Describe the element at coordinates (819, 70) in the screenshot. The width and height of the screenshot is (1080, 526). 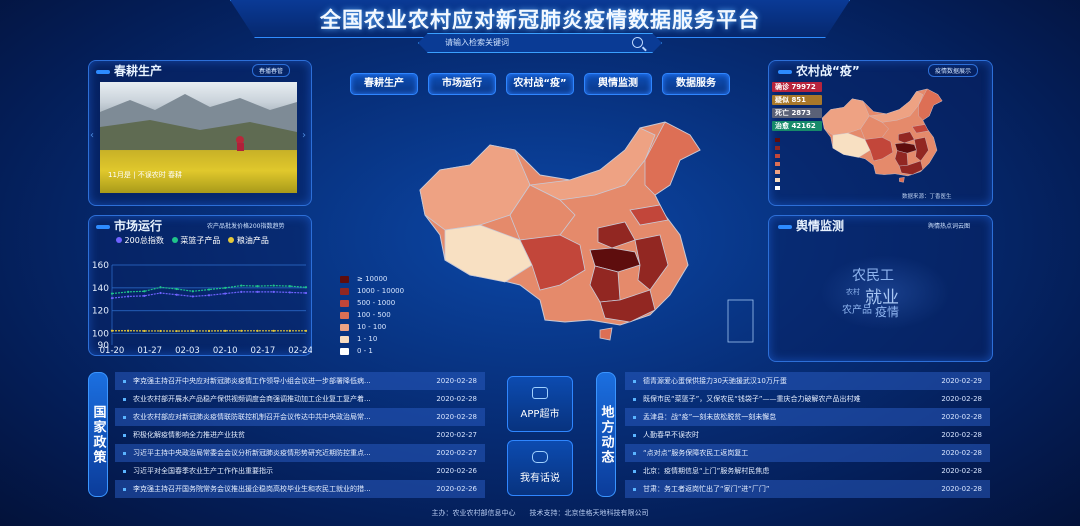
I see `epidemic-title: 农村战“疫”` at that location.